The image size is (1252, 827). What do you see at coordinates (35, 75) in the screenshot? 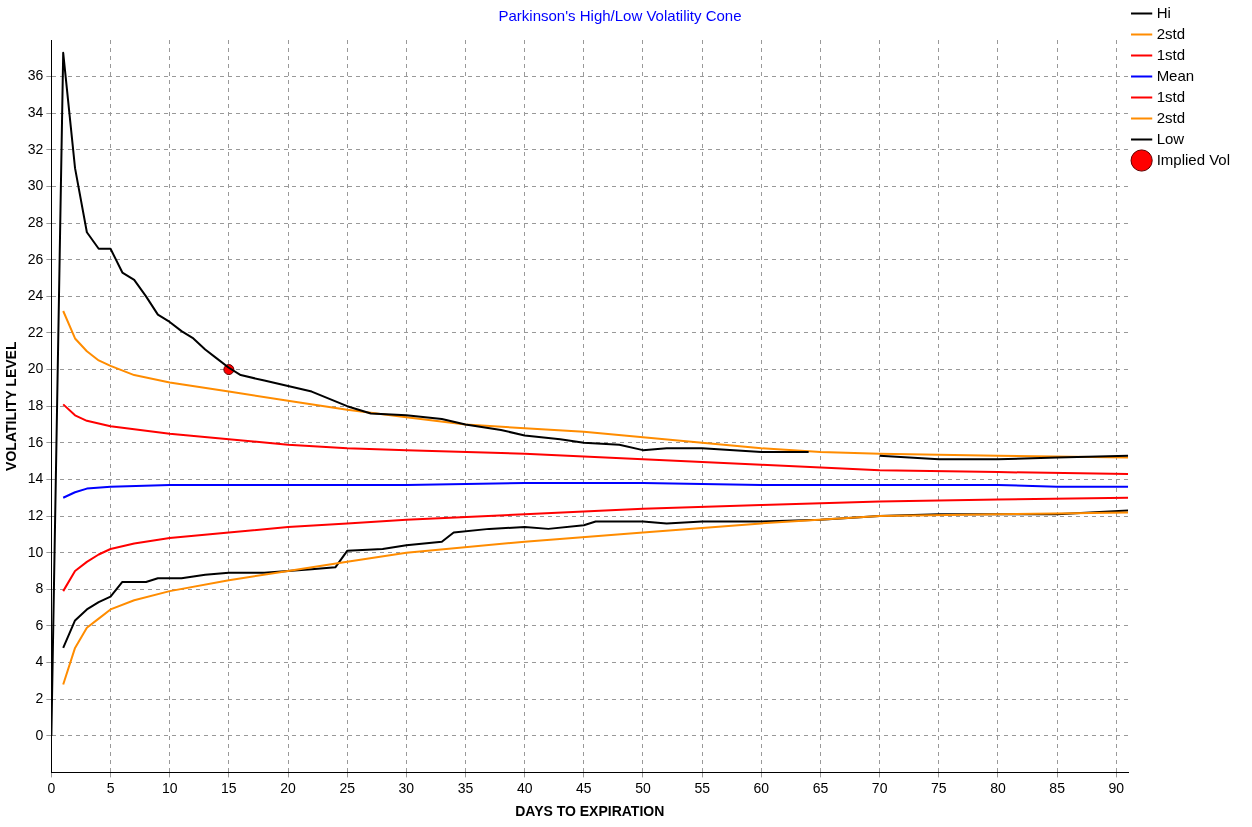
I see `y-tick-label: 36` at bounding box center [35, 75].